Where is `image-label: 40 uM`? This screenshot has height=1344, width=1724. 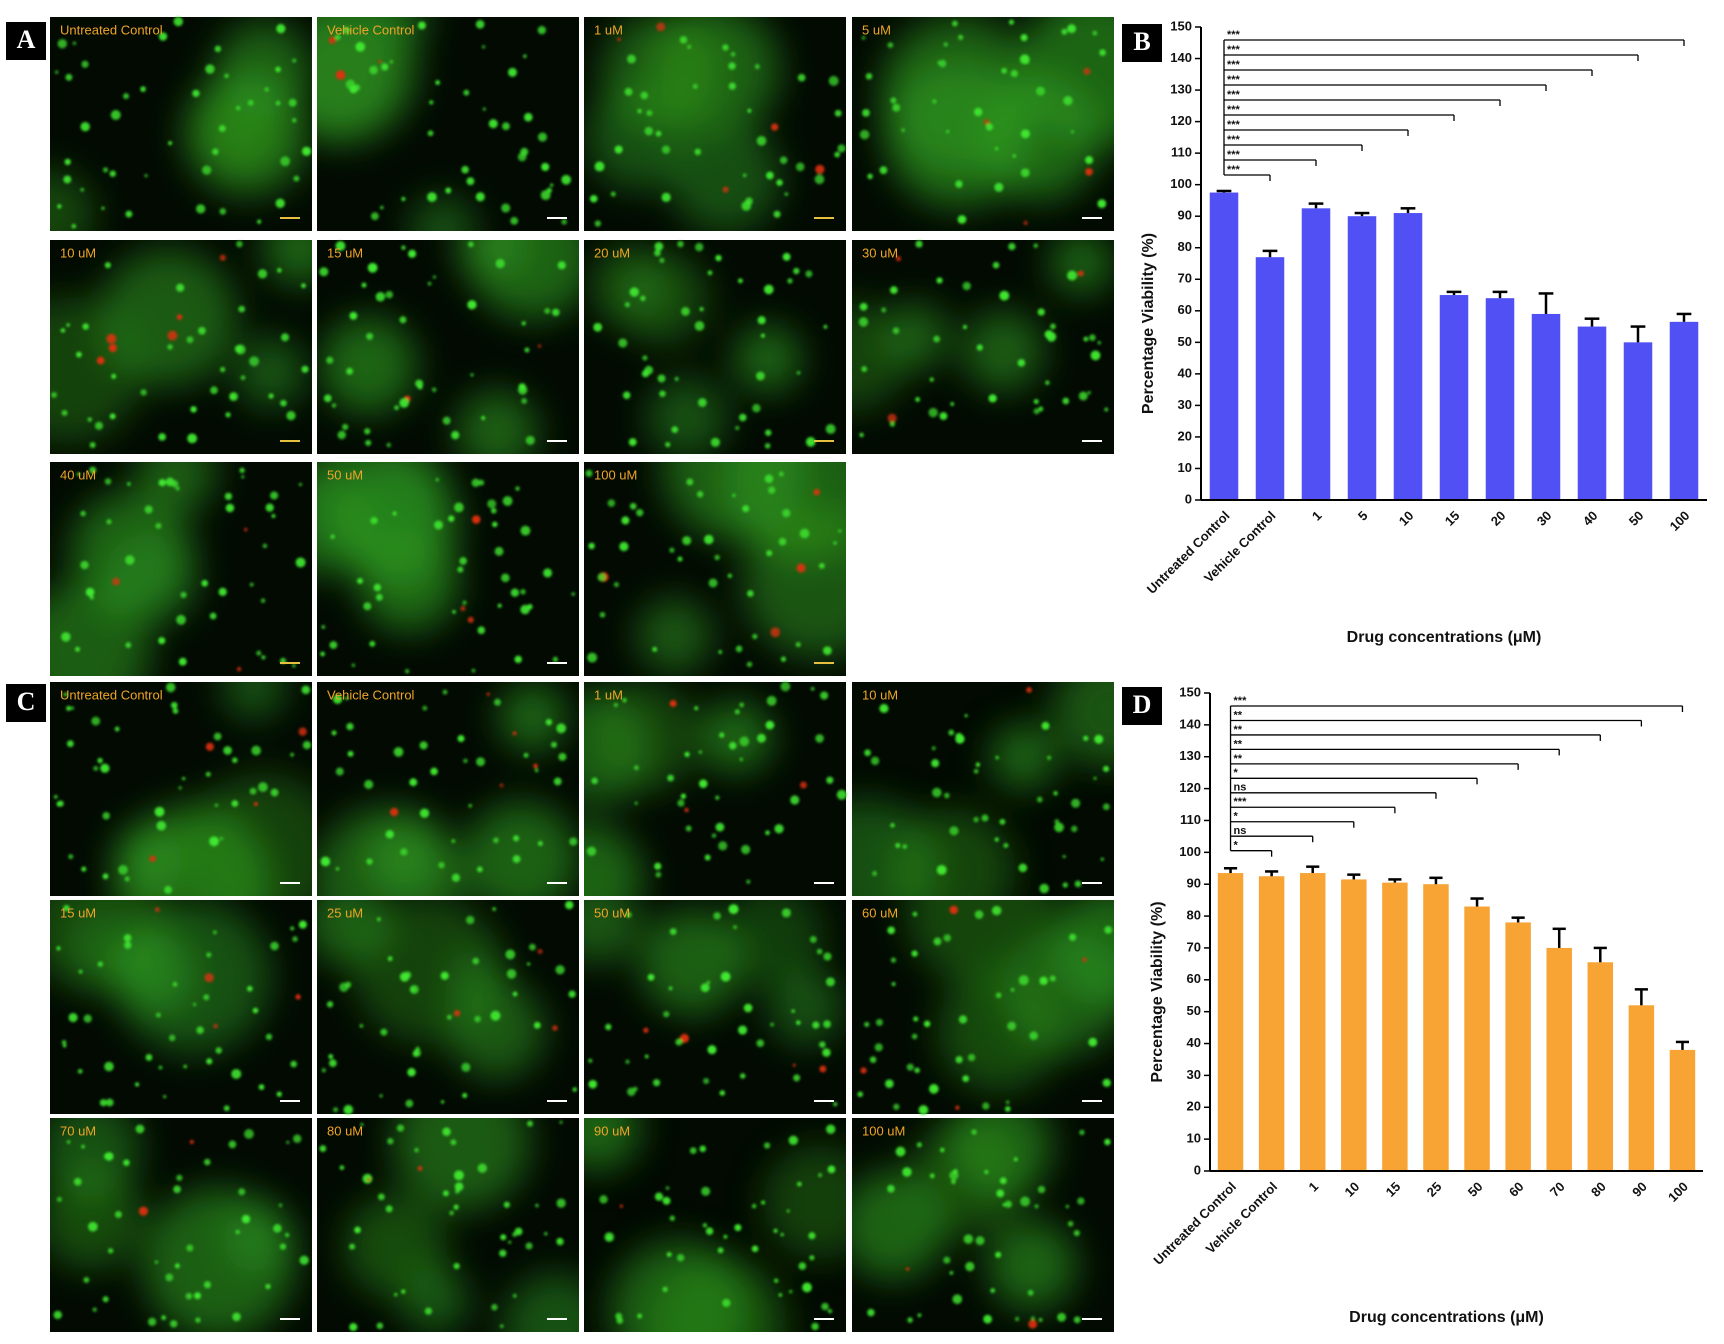
image-label: 40 uM is located at coordinates (78, 474).